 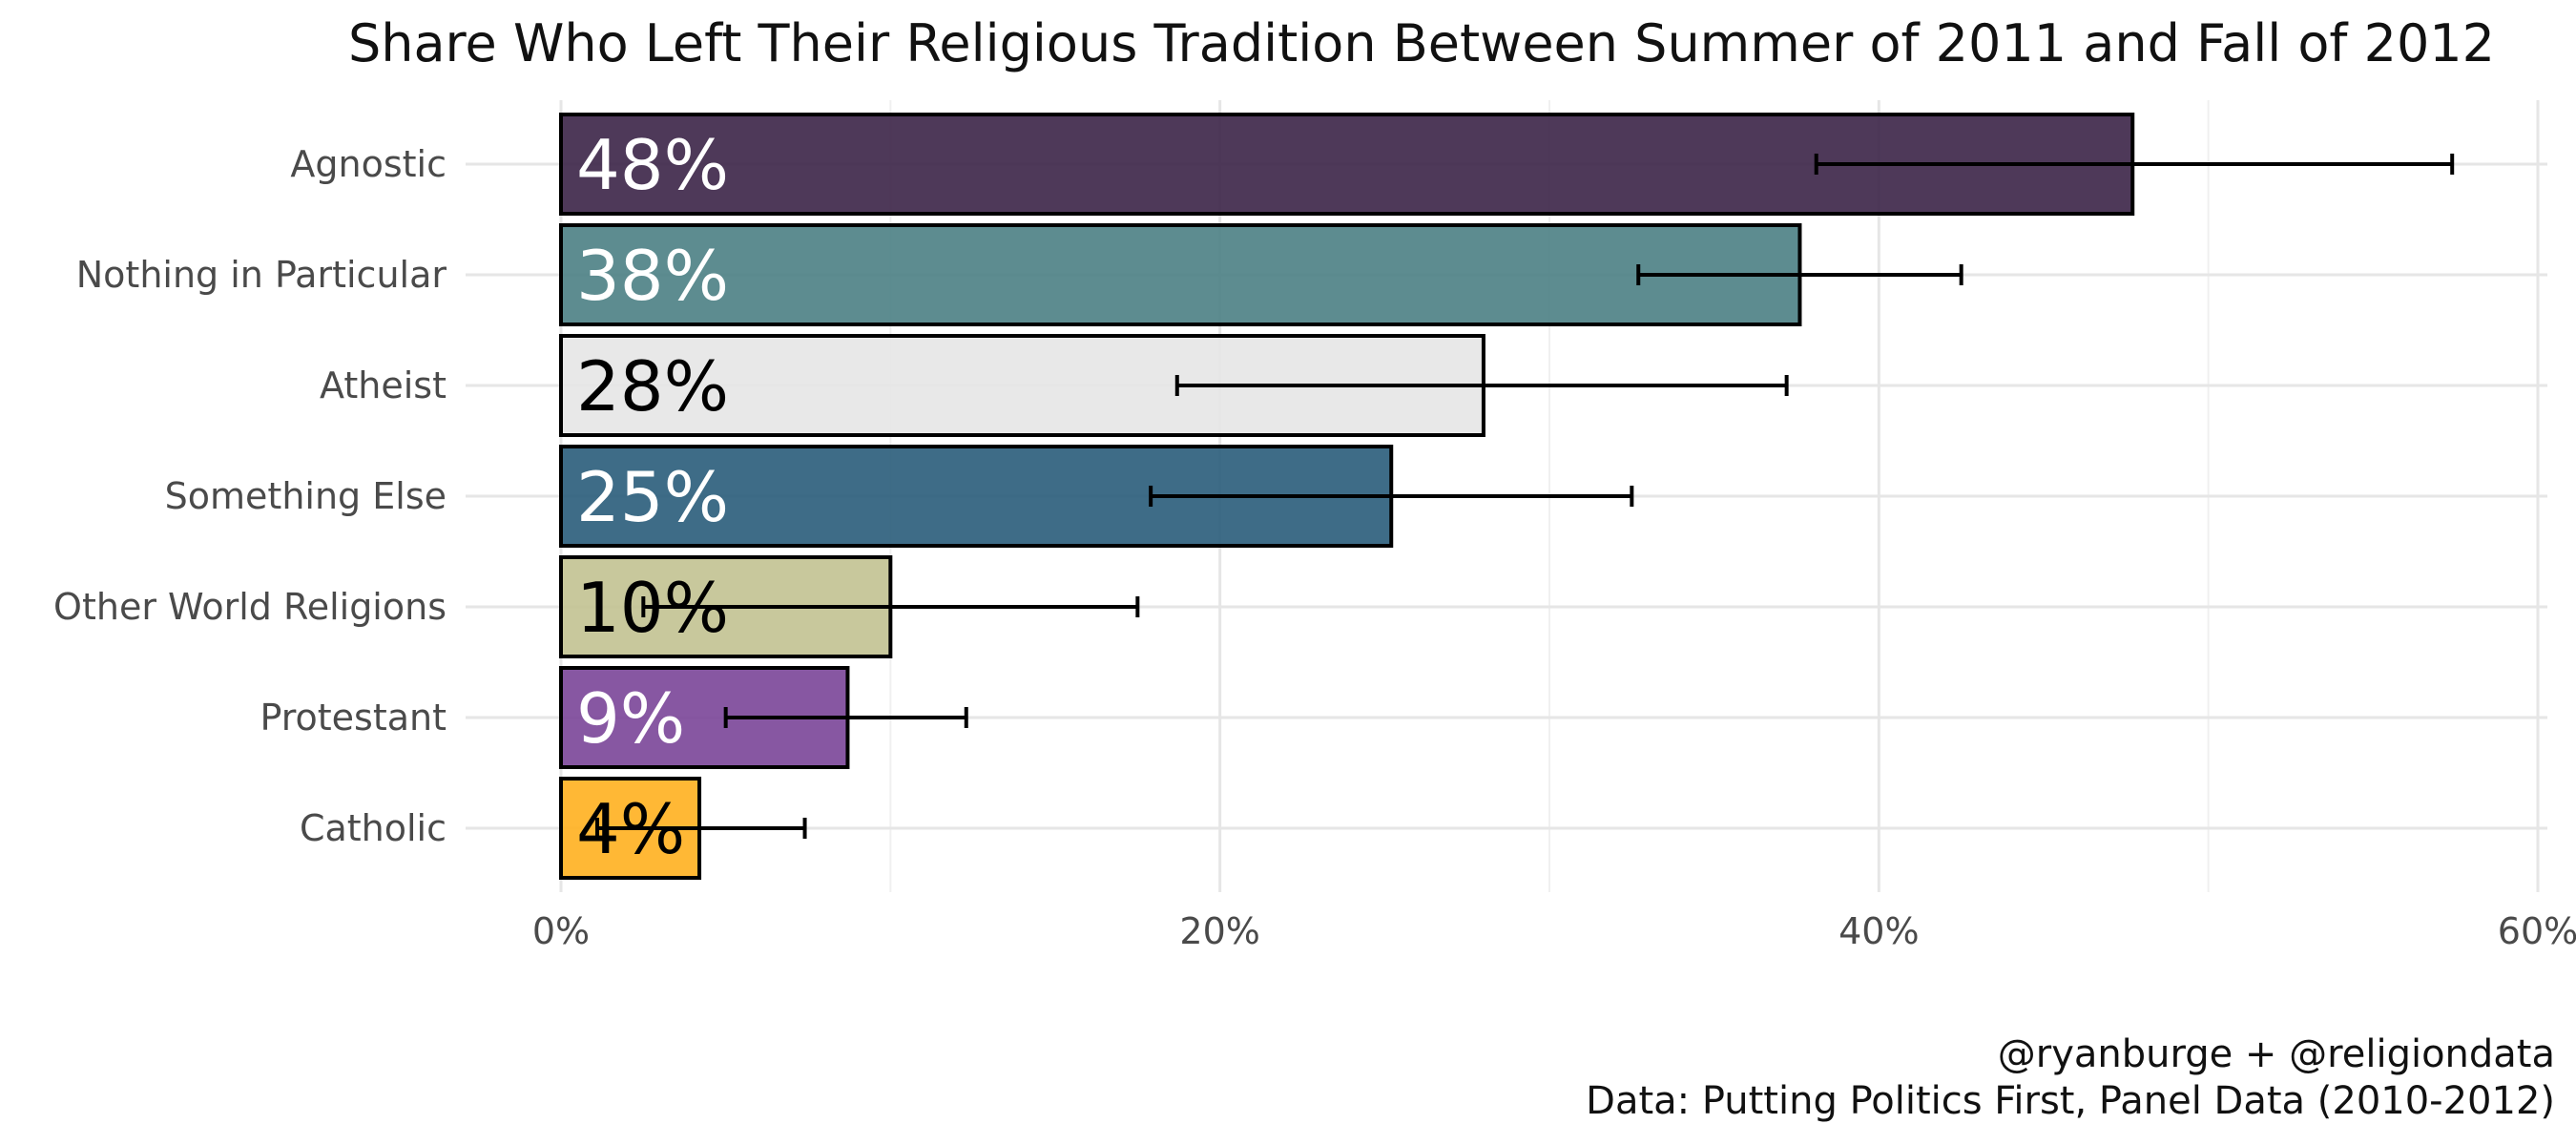 What do you see at coordinates (652, 276) in the screenshot?
I see `bar-label-nothing-in-particular: 38%` at bounding box center [652, 276].